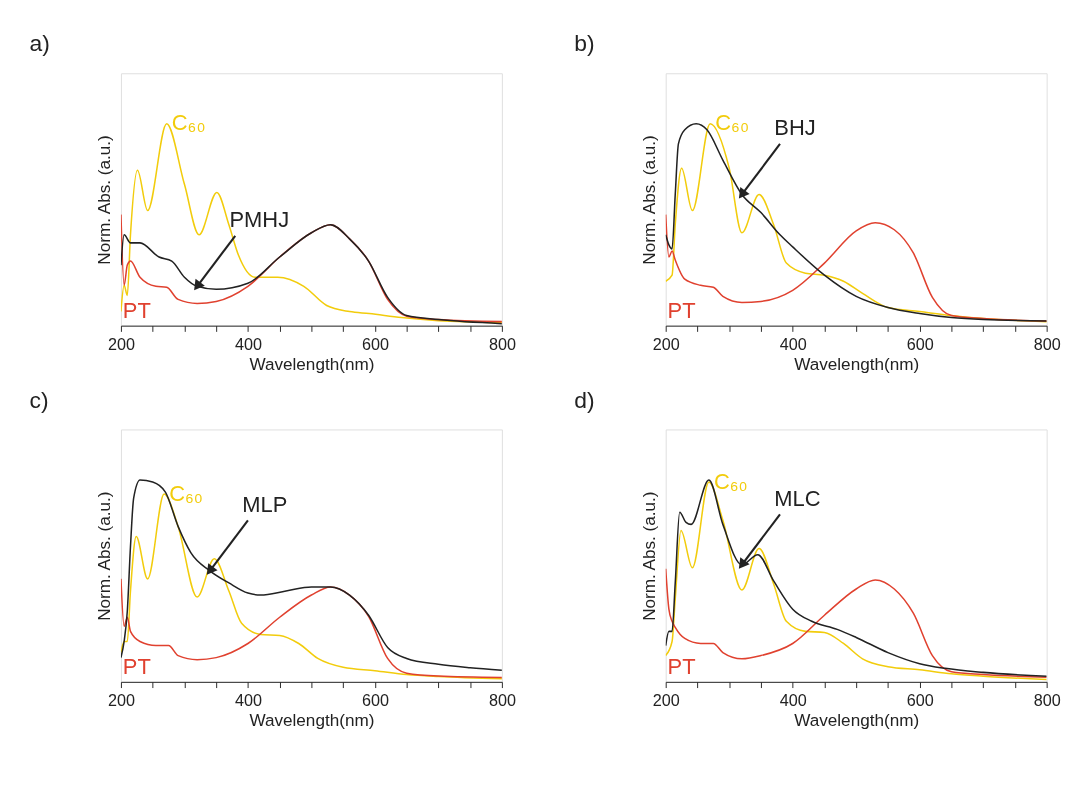 The image size is (1080, 810). I want to click on chart-title: c), so click(39, 399).